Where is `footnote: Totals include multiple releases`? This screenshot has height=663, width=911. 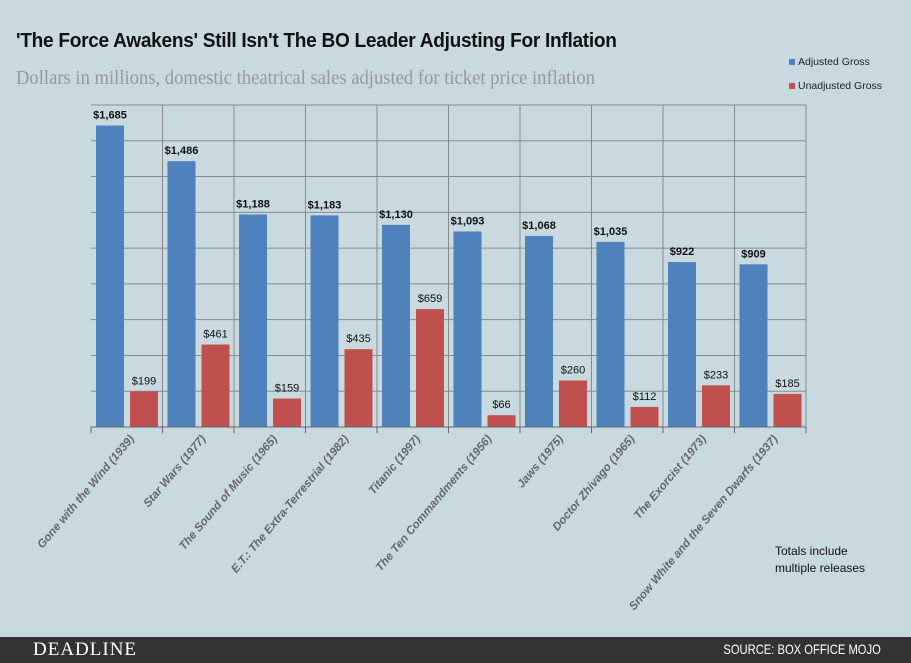
footnote: Totals include multiple releases is located at coordinates (820, 560).